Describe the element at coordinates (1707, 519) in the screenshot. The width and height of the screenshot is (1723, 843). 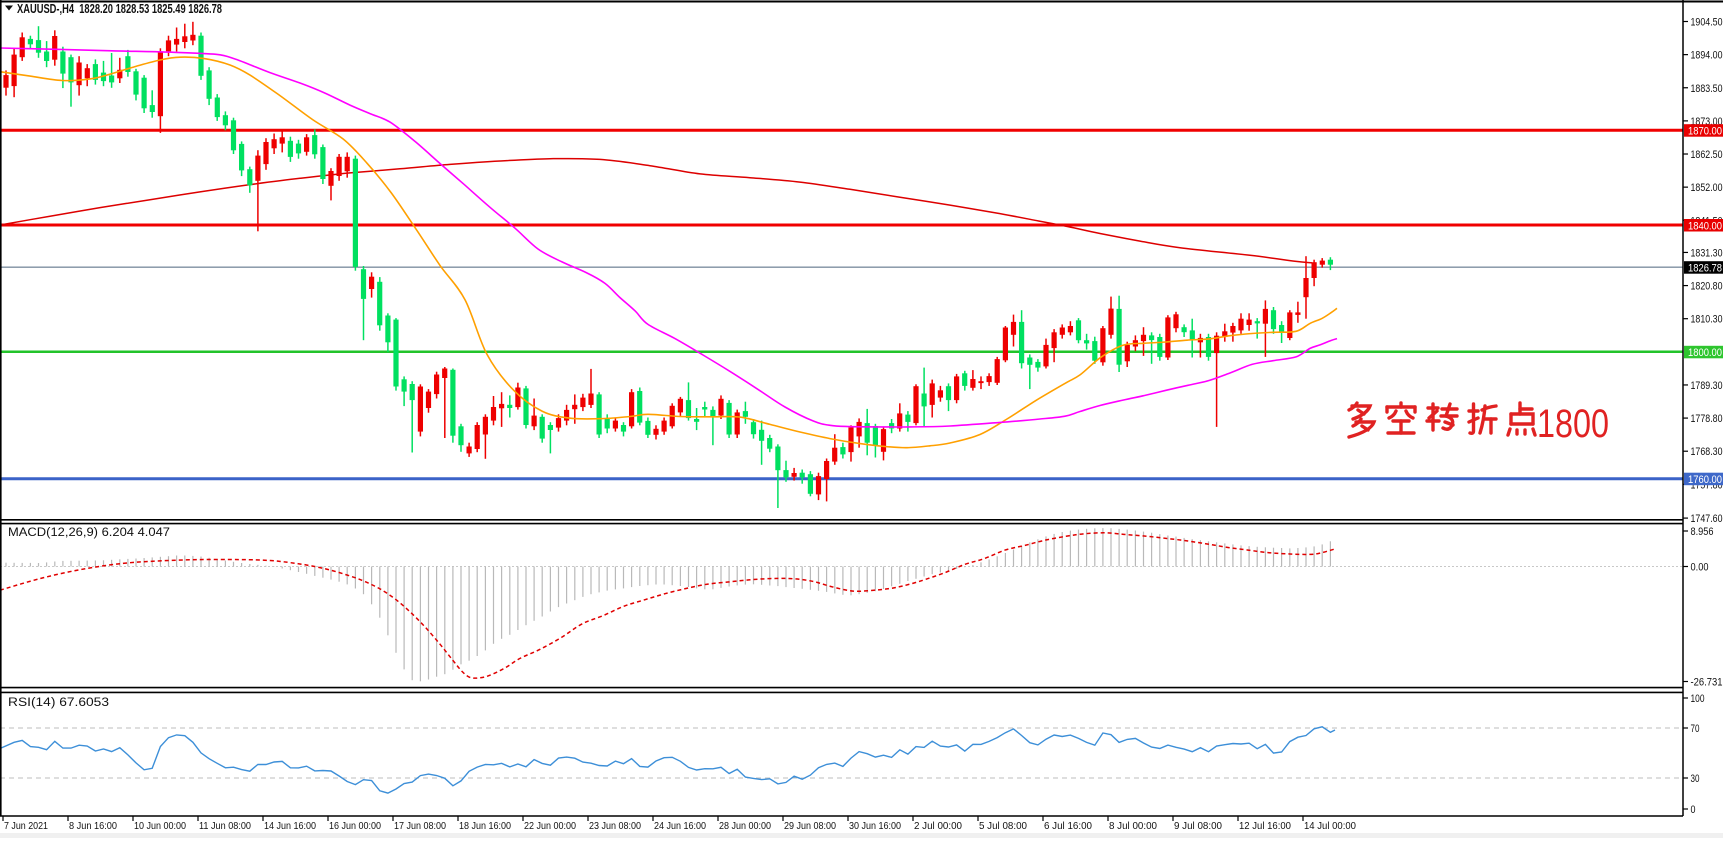
I see `svg-text: 1747.60` at that location.